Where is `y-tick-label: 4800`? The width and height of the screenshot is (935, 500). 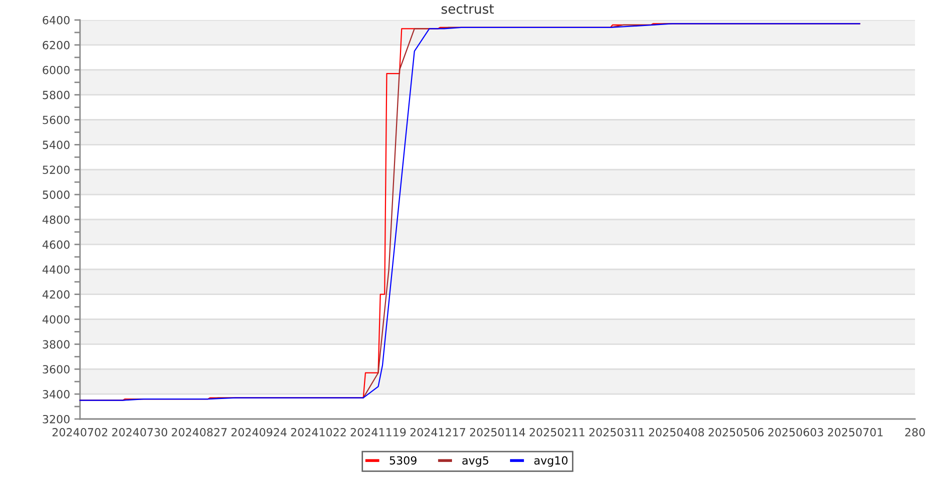
y-tick-label: 4800 is located at coordinates (56, 219).